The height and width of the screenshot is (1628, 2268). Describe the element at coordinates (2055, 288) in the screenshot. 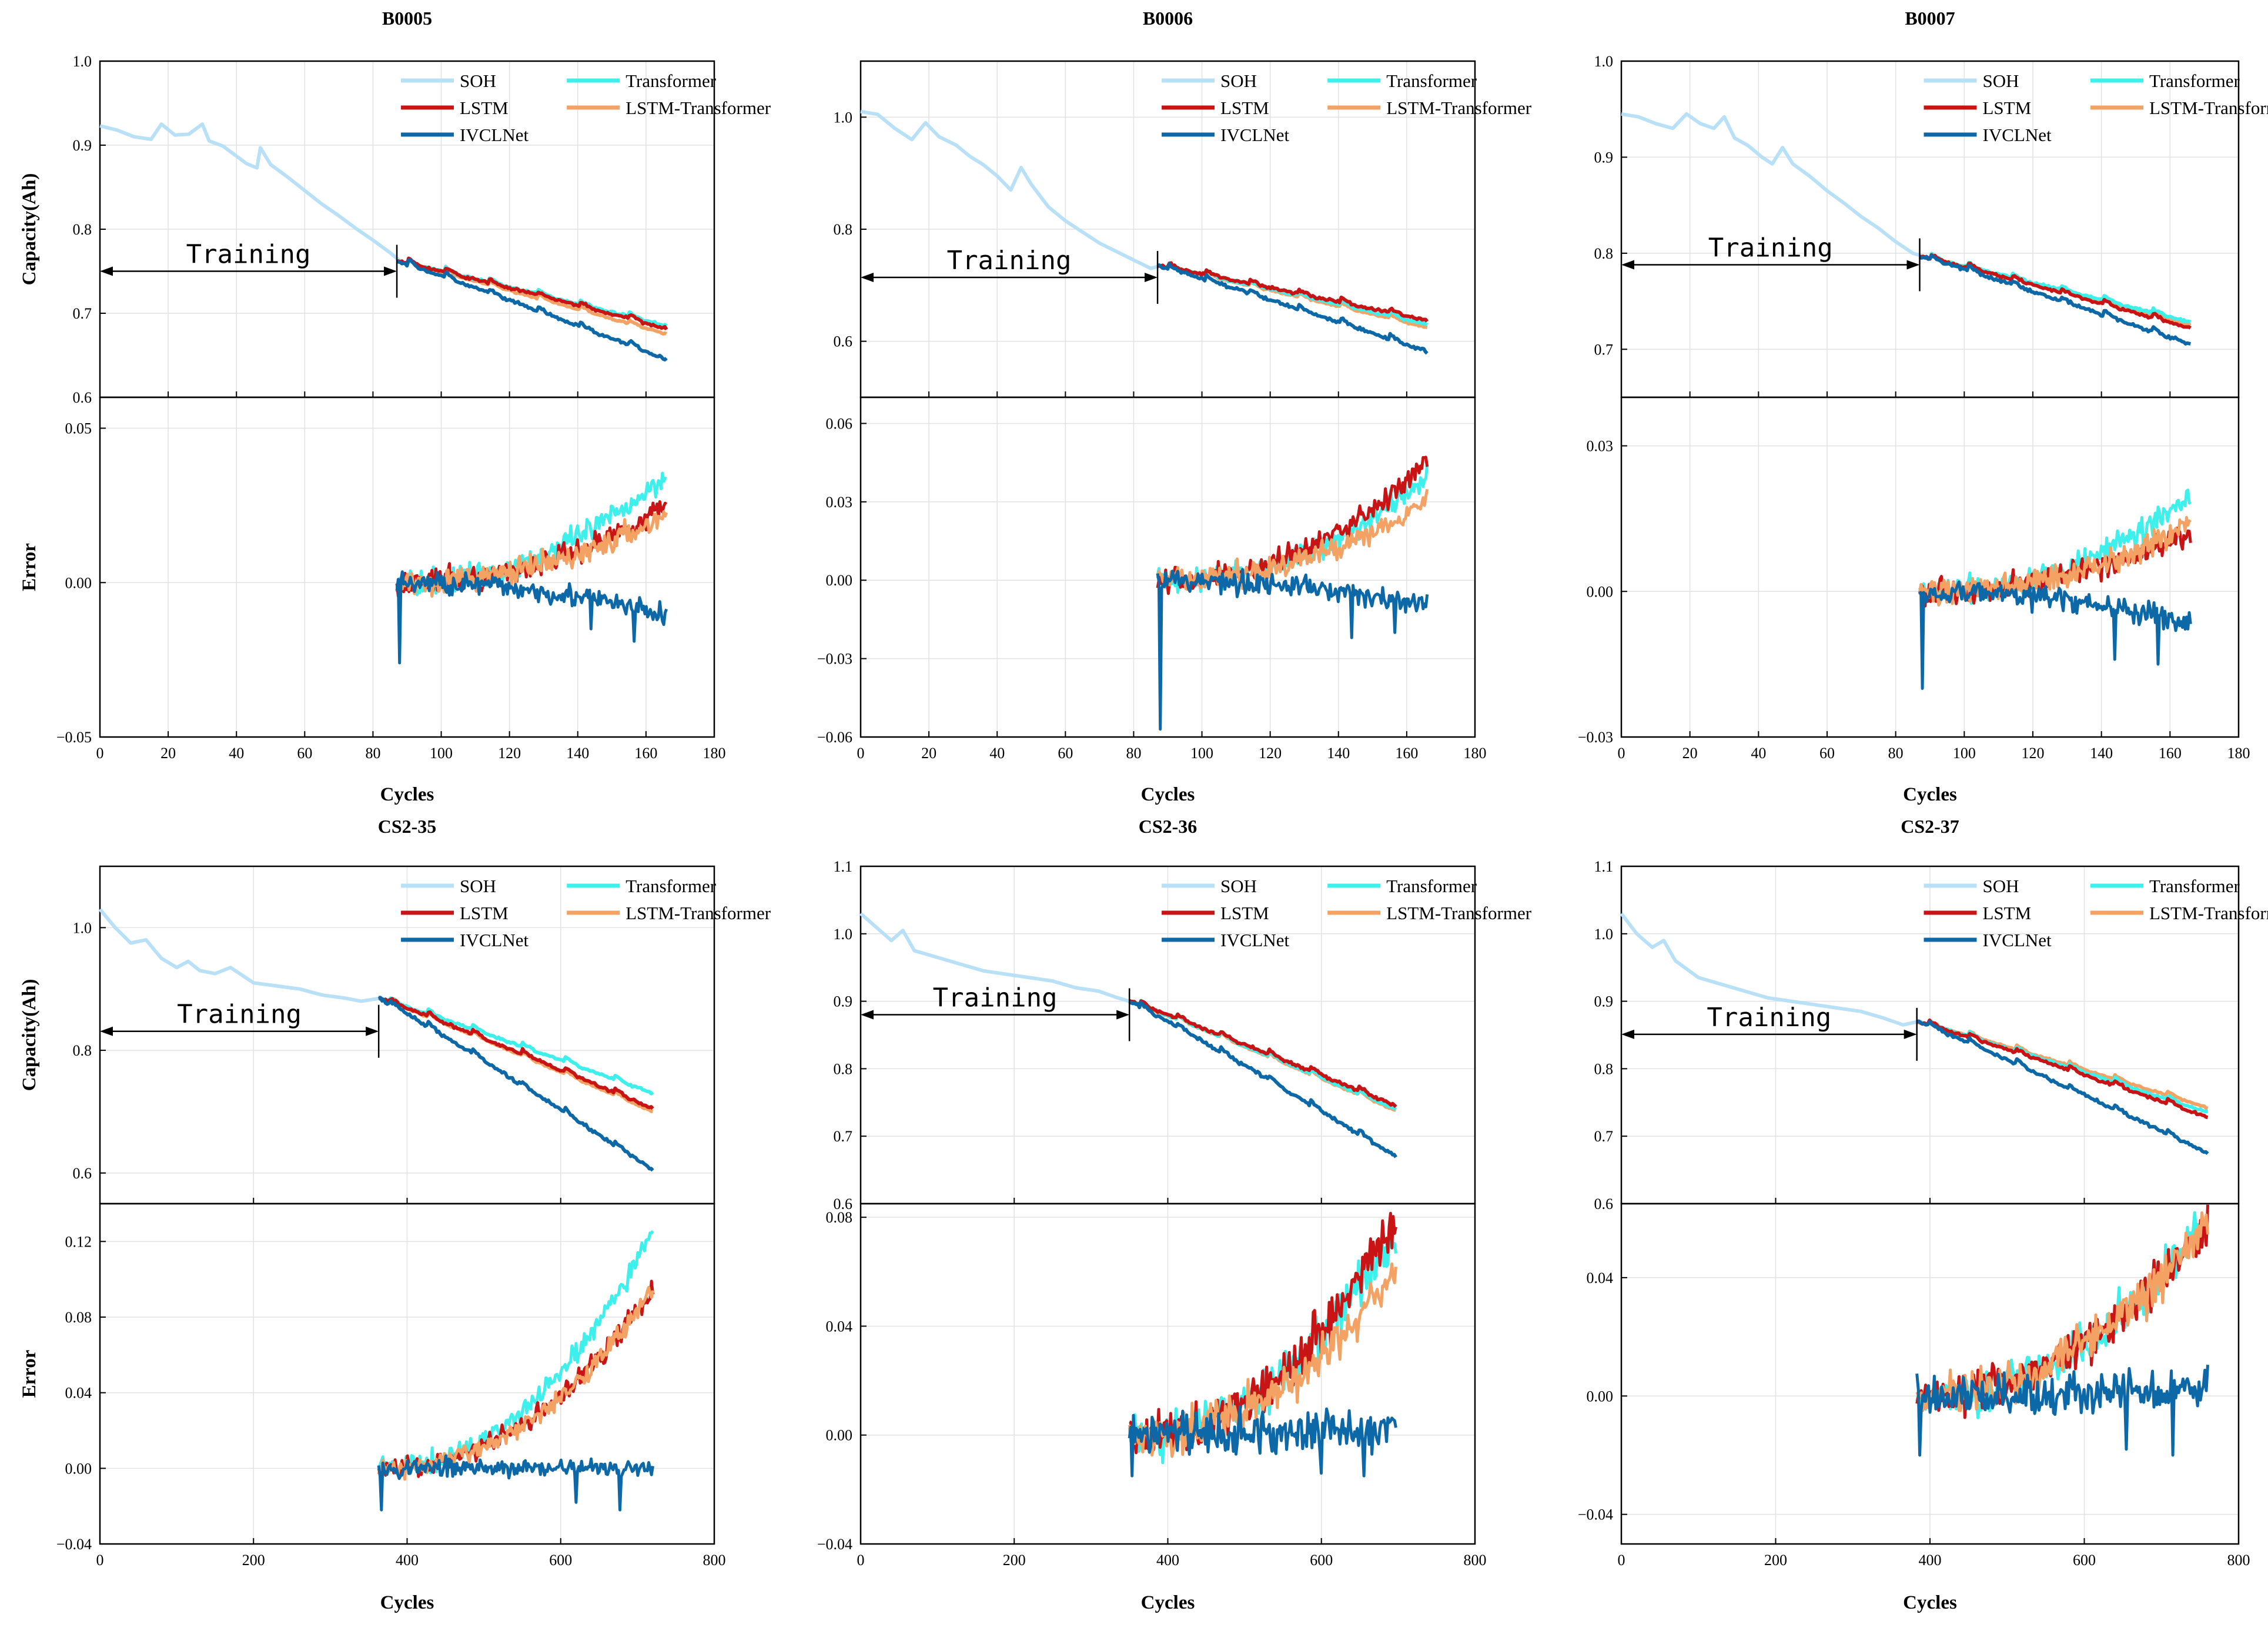

I see `series-transformer` at that location.